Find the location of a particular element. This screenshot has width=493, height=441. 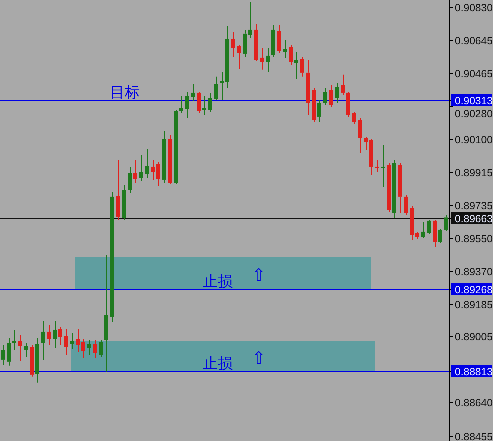

y-tick-label: 0.89550 is located at coordinates (474, 240).